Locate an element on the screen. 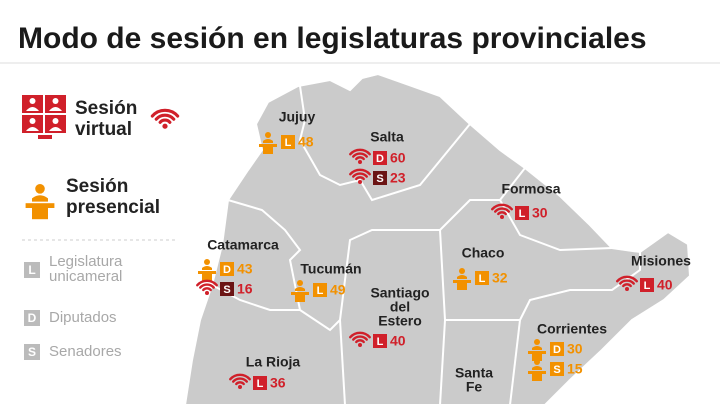  legend-chamber-label: Senadores is located at coordinates (85, 351).